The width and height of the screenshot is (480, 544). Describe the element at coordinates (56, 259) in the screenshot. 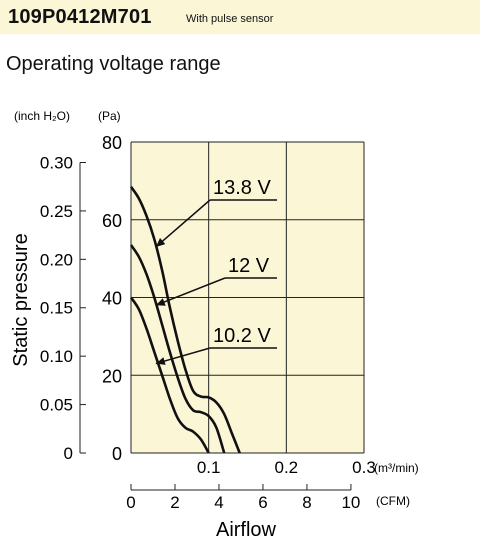

I see `inch-tick-label: 0.20` at that location.